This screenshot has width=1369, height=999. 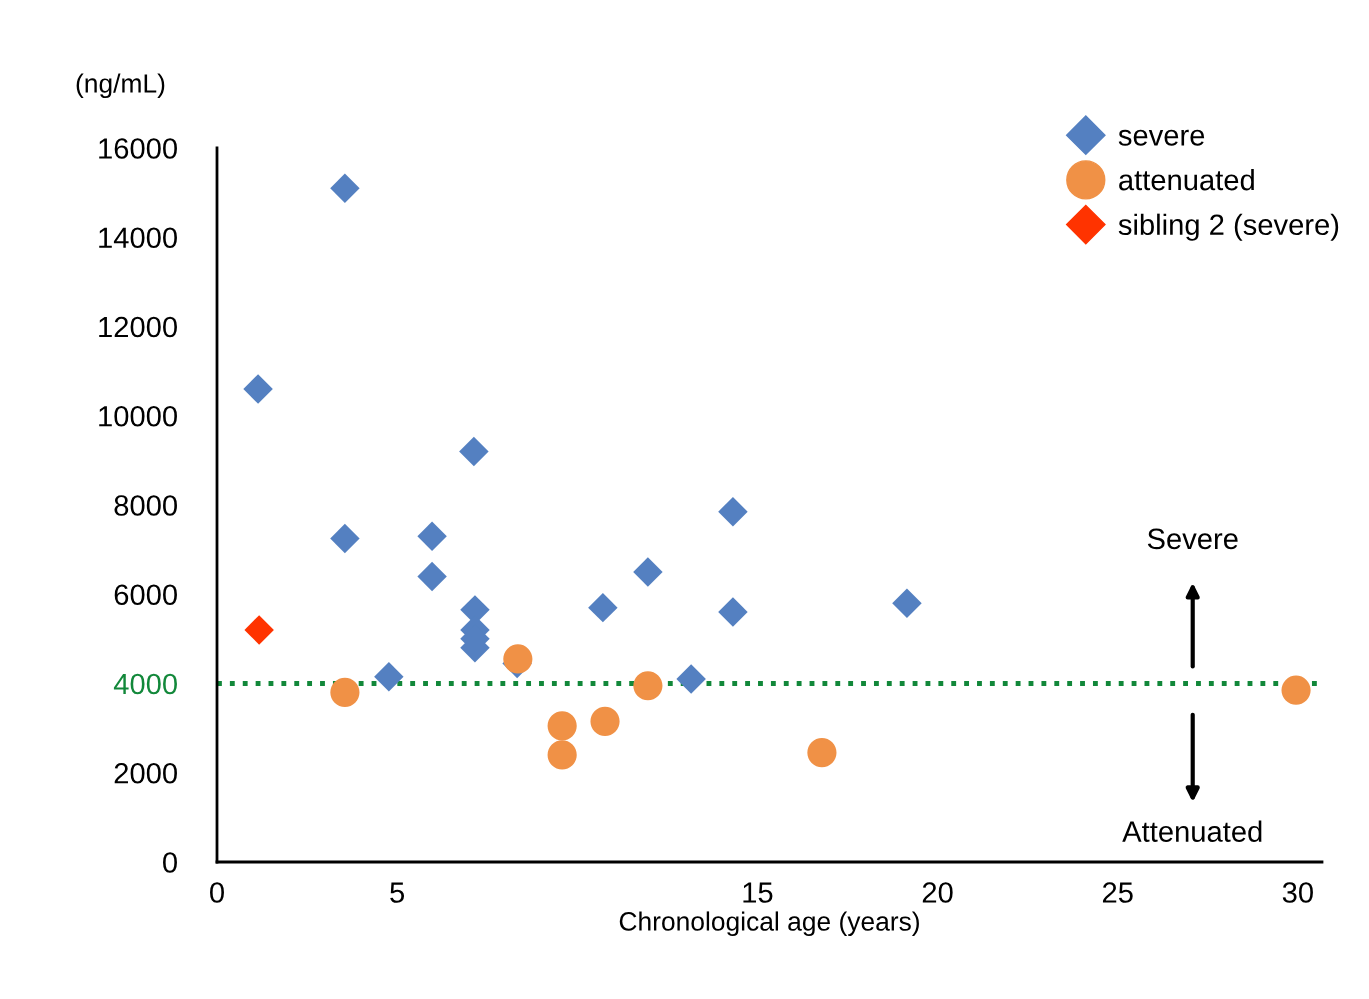 What do you see at coordinates (138, 416) in the screenshot?
I see `y-tick-label: 10000` at bounding box center [138, 416].